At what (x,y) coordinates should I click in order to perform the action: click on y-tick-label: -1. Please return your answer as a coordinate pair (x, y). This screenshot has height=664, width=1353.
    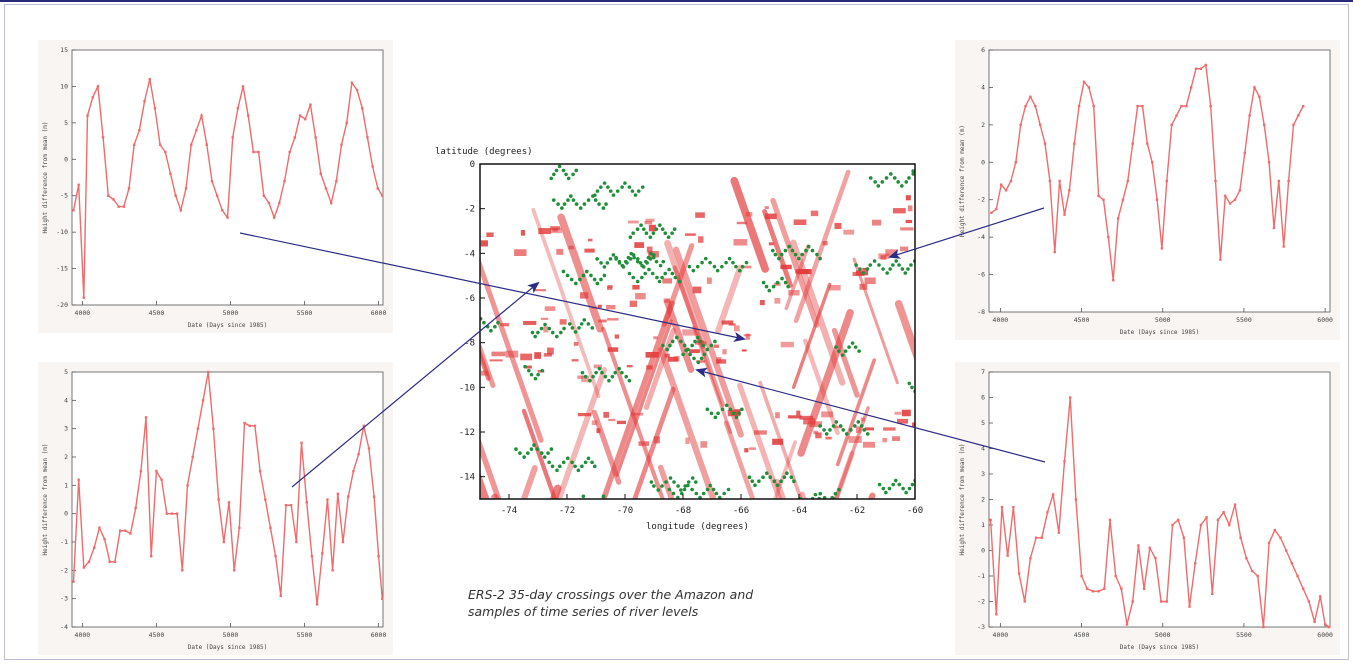
    Looking at the image, I should click on (64, 542).